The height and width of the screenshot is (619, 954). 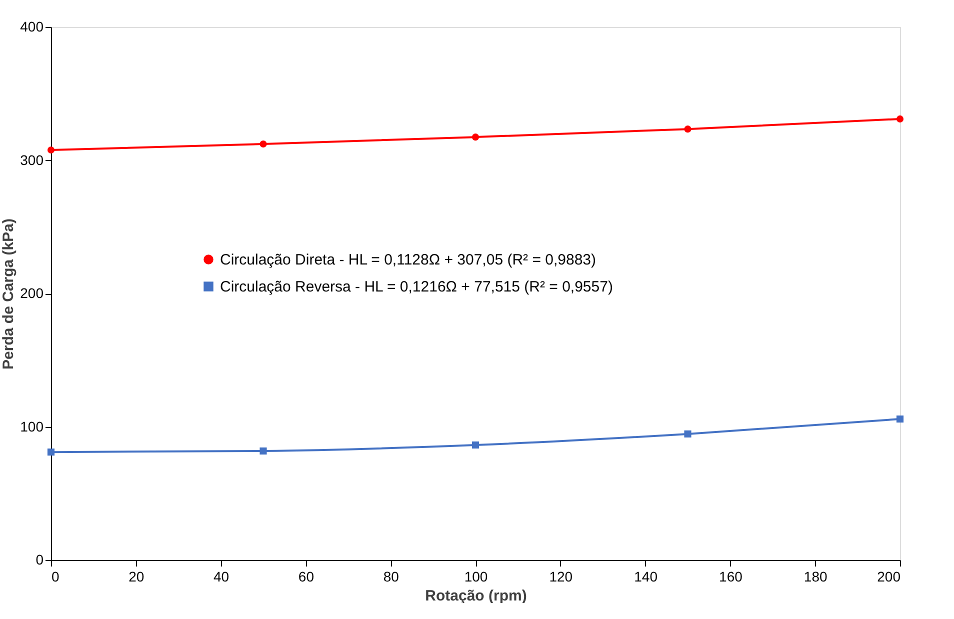 I want to click on y-axis-title: Perda de Carga (kPa), so click(x=9, y=294).